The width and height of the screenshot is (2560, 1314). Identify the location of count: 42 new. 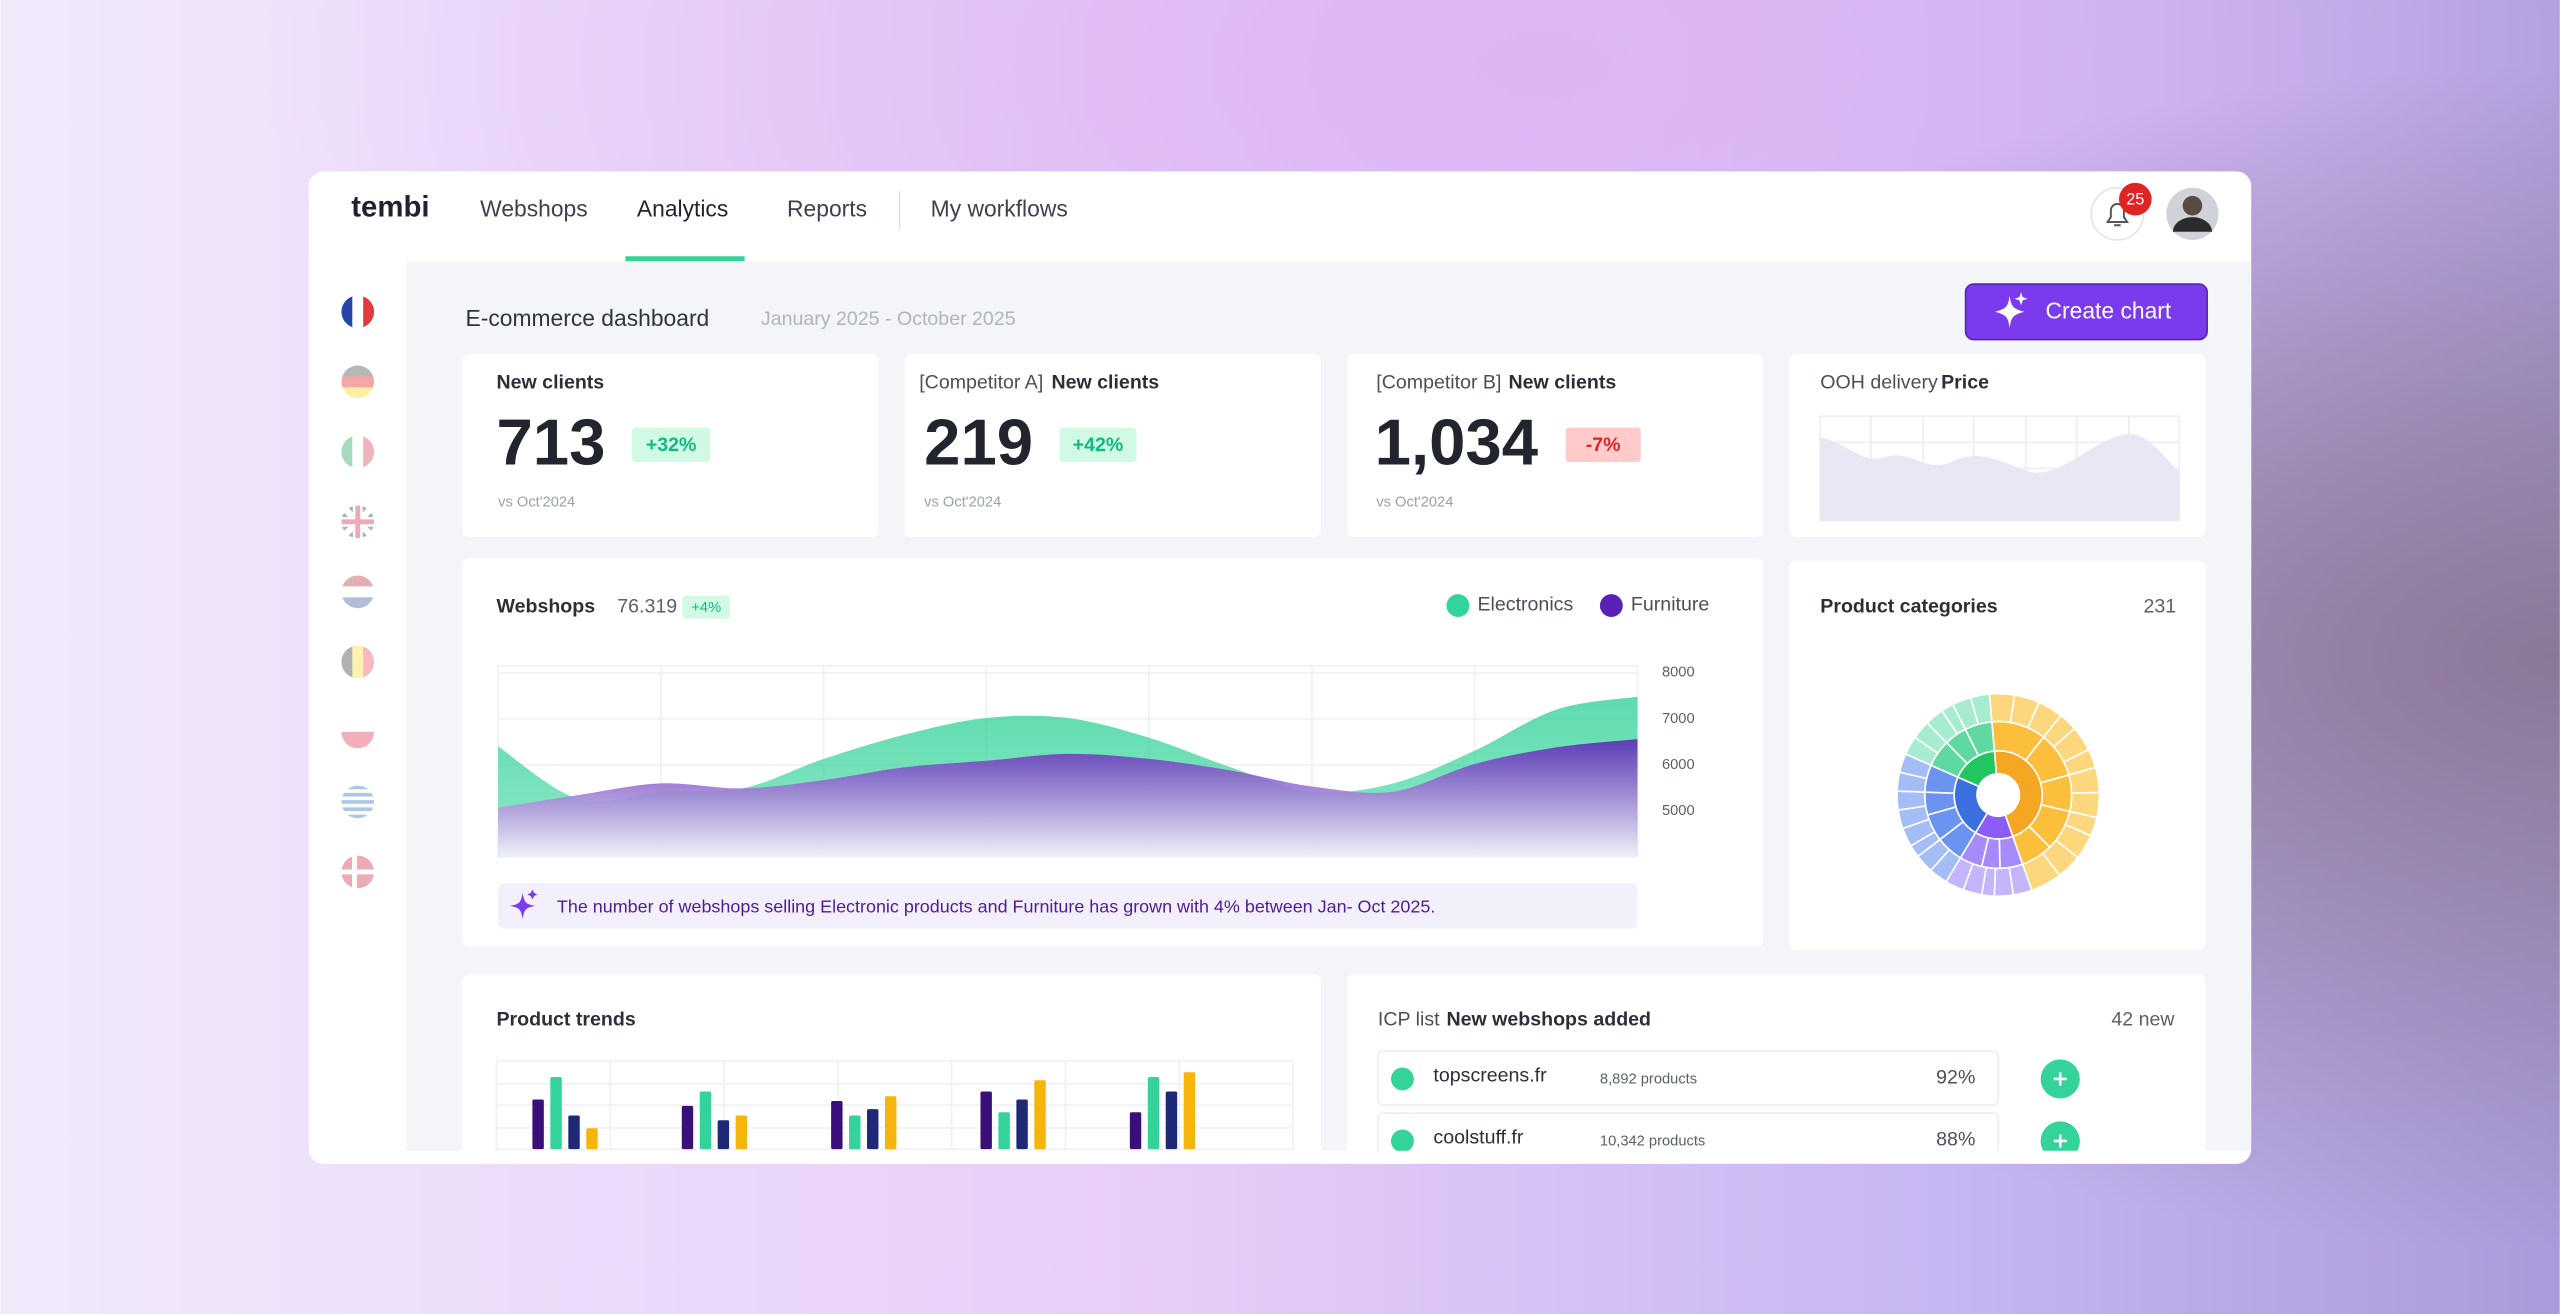
(2143, 1019).